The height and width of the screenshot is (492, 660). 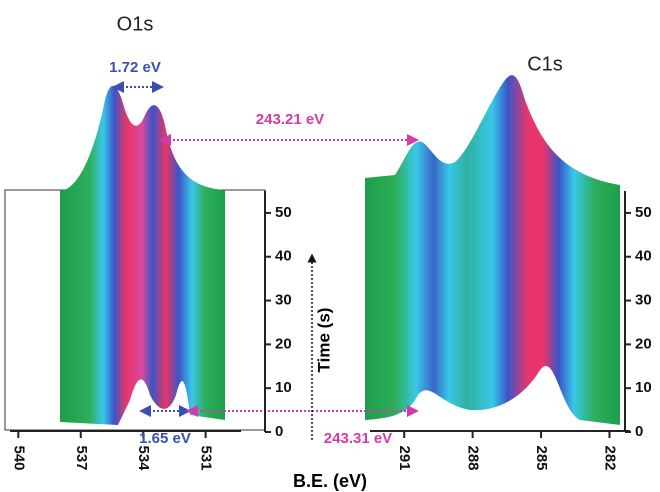 What do you see at coordinates (358, 438) in the screenshot?
I see `annotation: 243.31 eV` at bounding box center [358, 438].